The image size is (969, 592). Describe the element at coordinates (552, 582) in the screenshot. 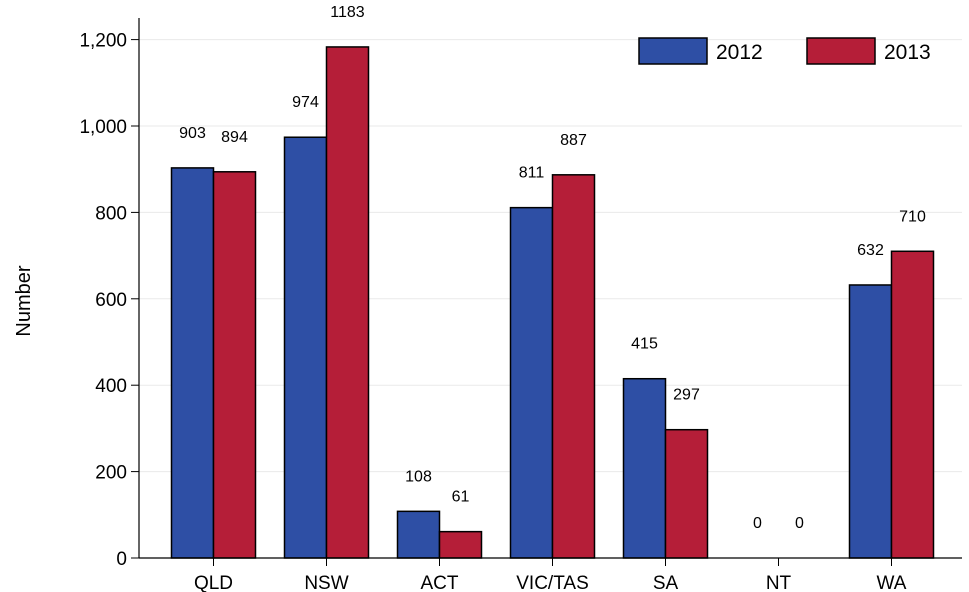

I see `x-tick-label: VIC/TAS` at that location.